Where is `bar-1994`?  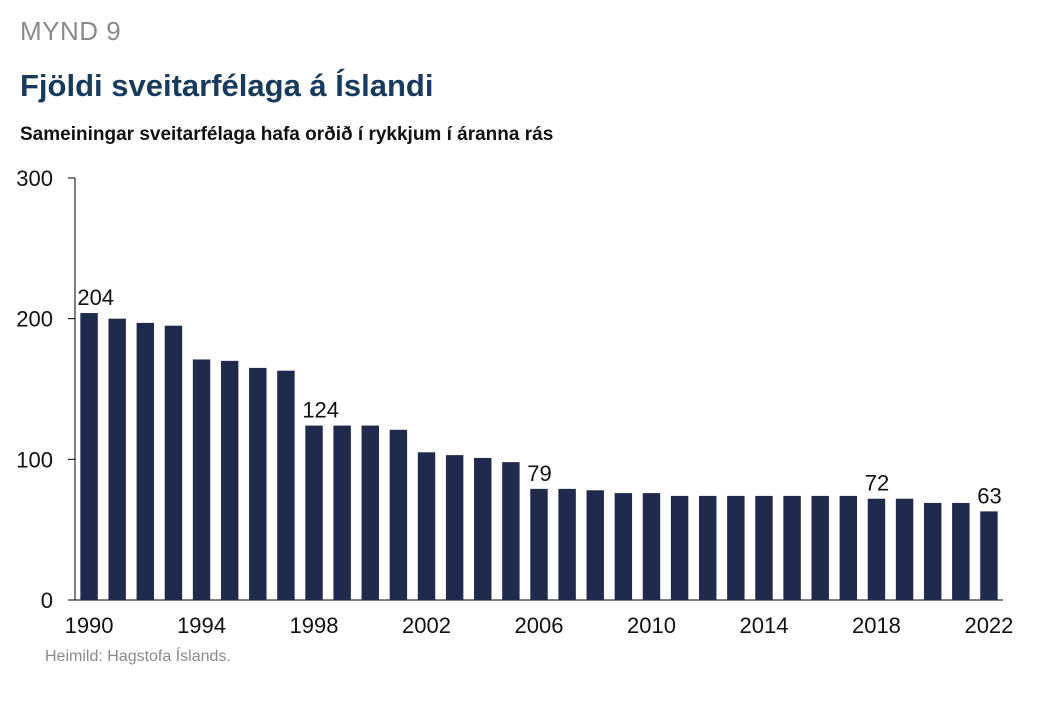 bar-1994 is located at coordinates (201, 479).